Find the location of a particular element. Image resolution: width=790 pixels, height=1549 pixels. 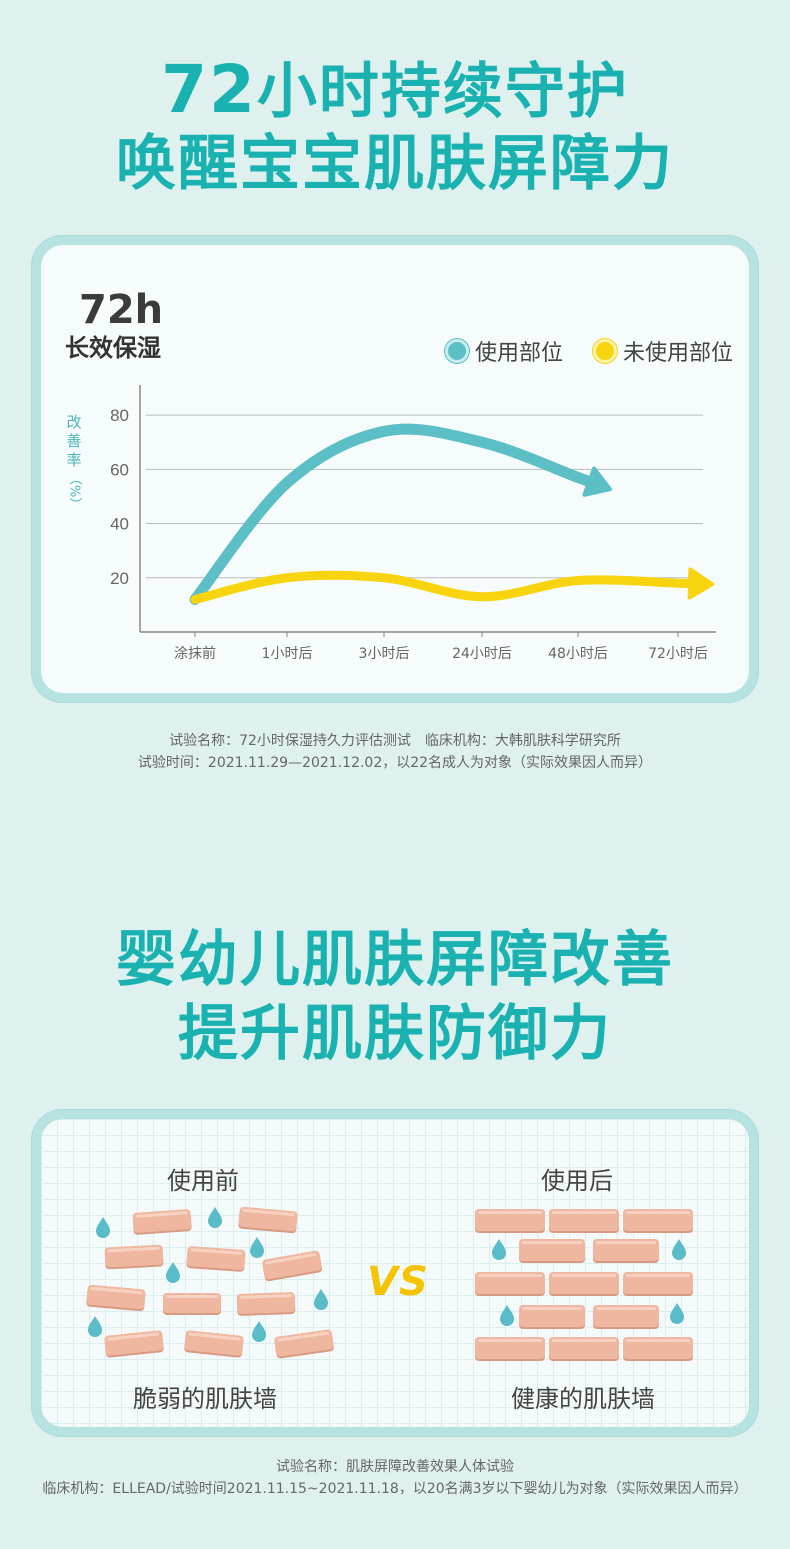

x-tick-label: 48小时后 is located at coordinates (578, 654).